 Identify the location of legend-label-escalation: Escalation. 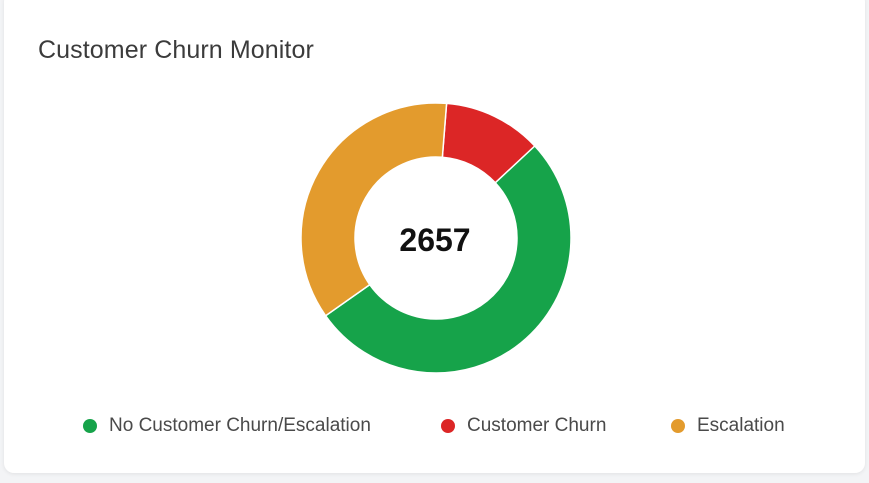
(741, 425).